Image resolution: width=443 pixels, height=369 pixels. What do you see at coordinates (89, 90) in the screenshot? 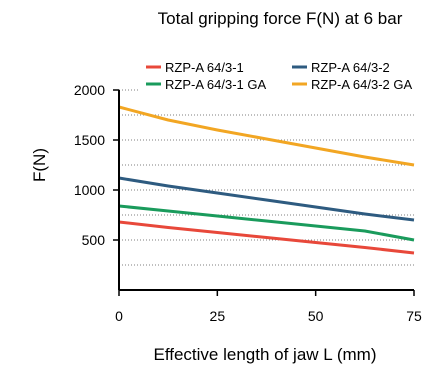
I see `y-tick-label: 2000` at bounding box center [89, 90].